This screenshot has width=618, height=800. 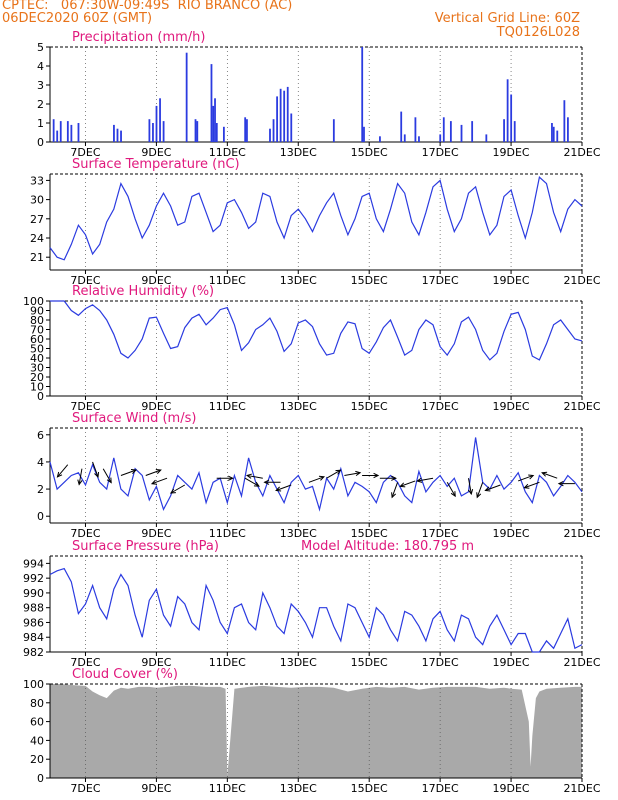 I want to click on header-product-code: TQ0126L028, so click(x=538, y=32).